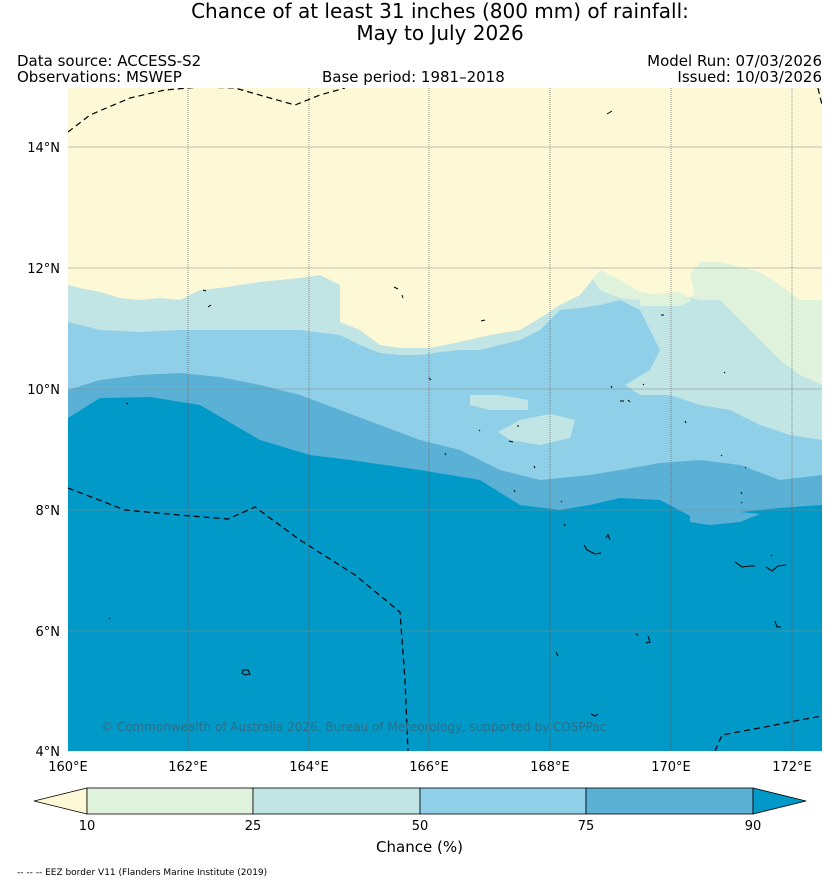  Describe the element at coordinates (109, 61) in the screenshot. I see `data-source: Data source: ACCESS-S2` at that location.